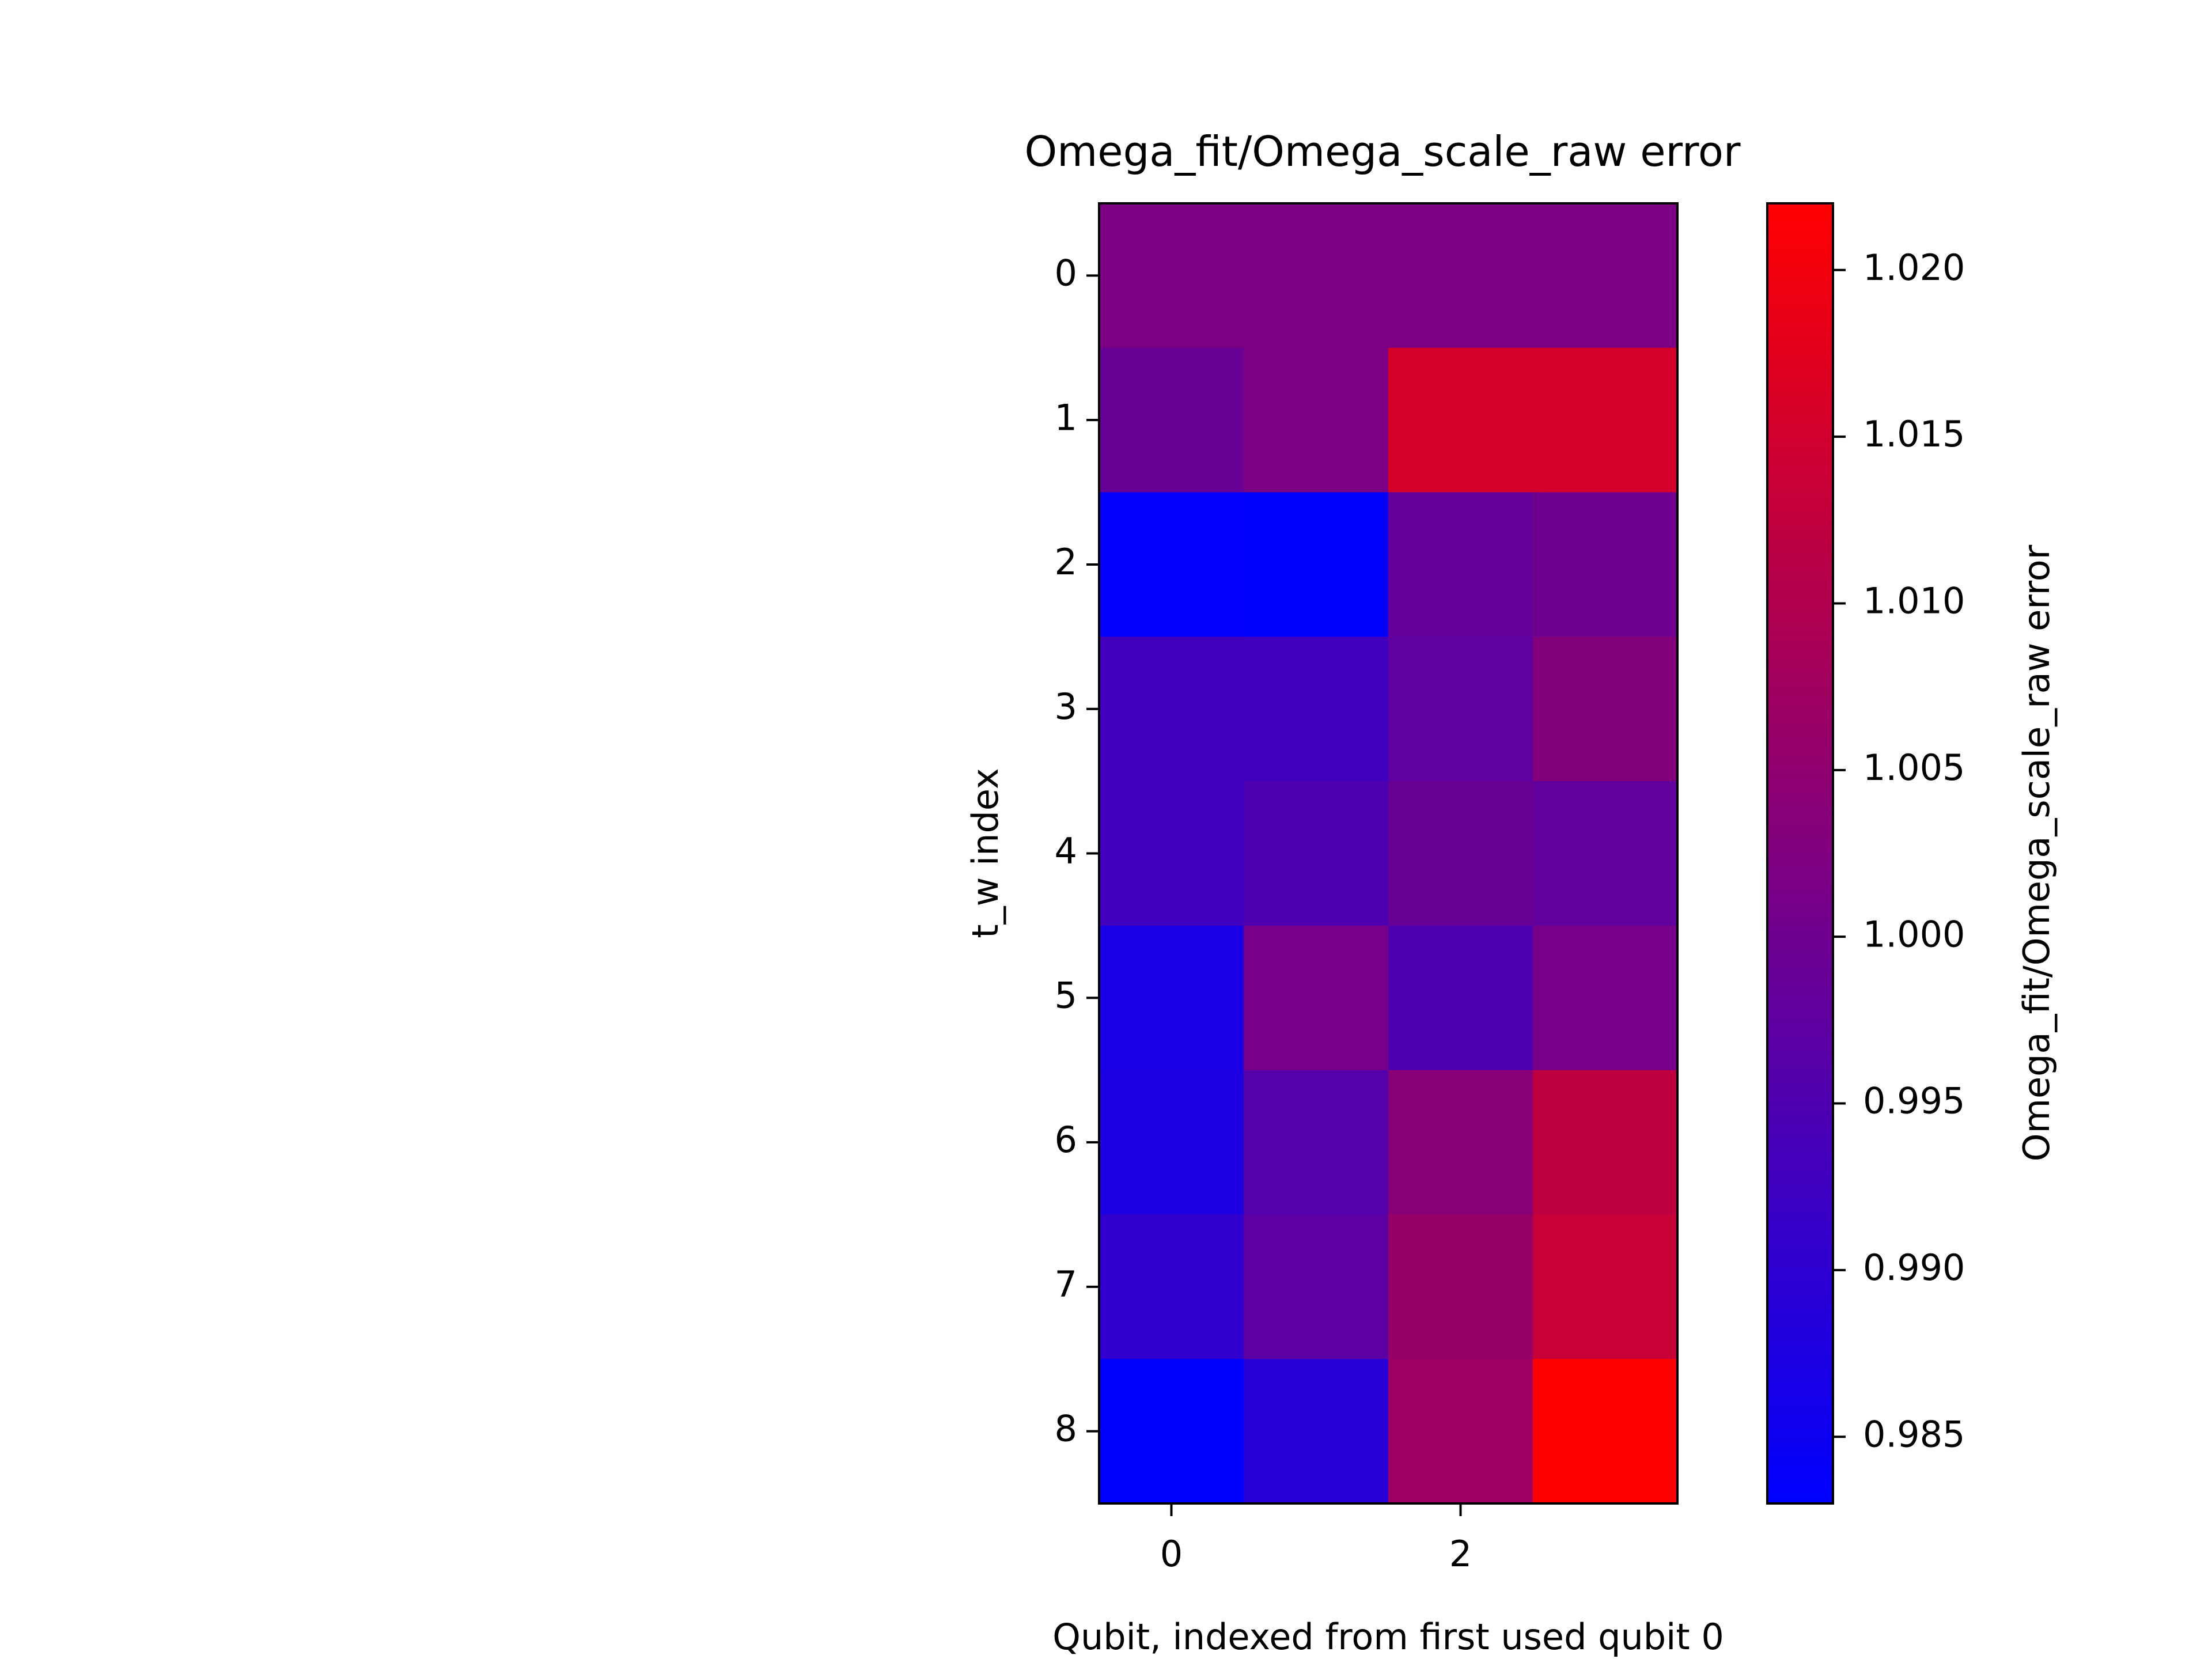  What do you see at coordinates (1066, 562) in the screenshot?
I see `y-tick-label: 2` at bounding box center [1066, 562].